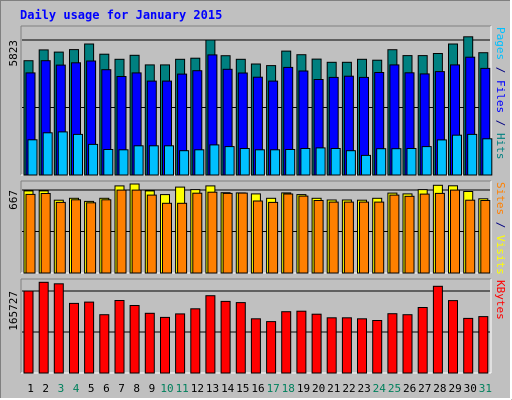 The height and width of the screenshot is (400, 512). I want to click on day-label-16: 16, so click(257, 388).